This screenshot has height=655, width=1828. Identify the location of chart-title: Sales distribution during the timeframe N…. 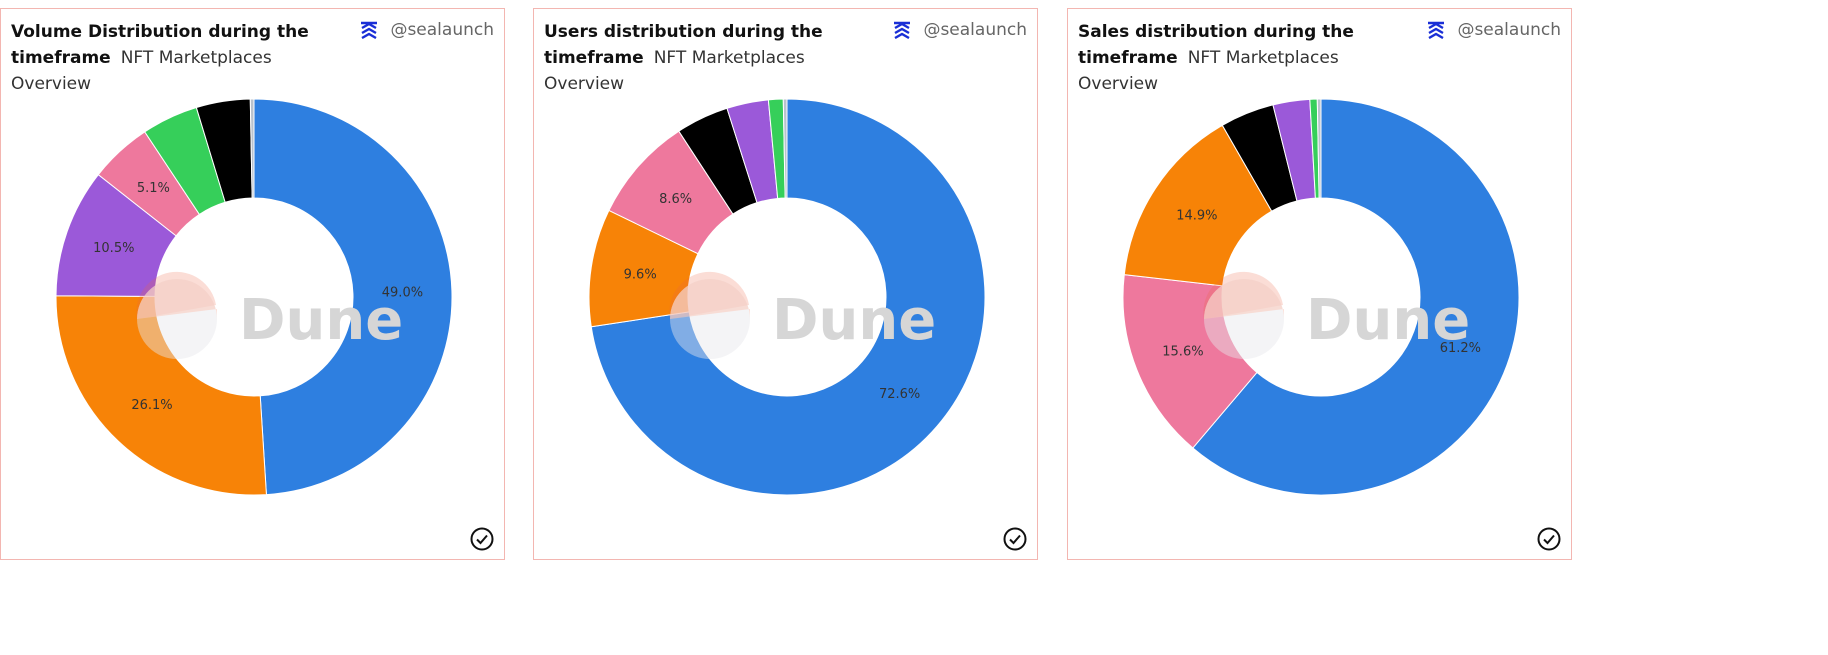
(1248, 58).